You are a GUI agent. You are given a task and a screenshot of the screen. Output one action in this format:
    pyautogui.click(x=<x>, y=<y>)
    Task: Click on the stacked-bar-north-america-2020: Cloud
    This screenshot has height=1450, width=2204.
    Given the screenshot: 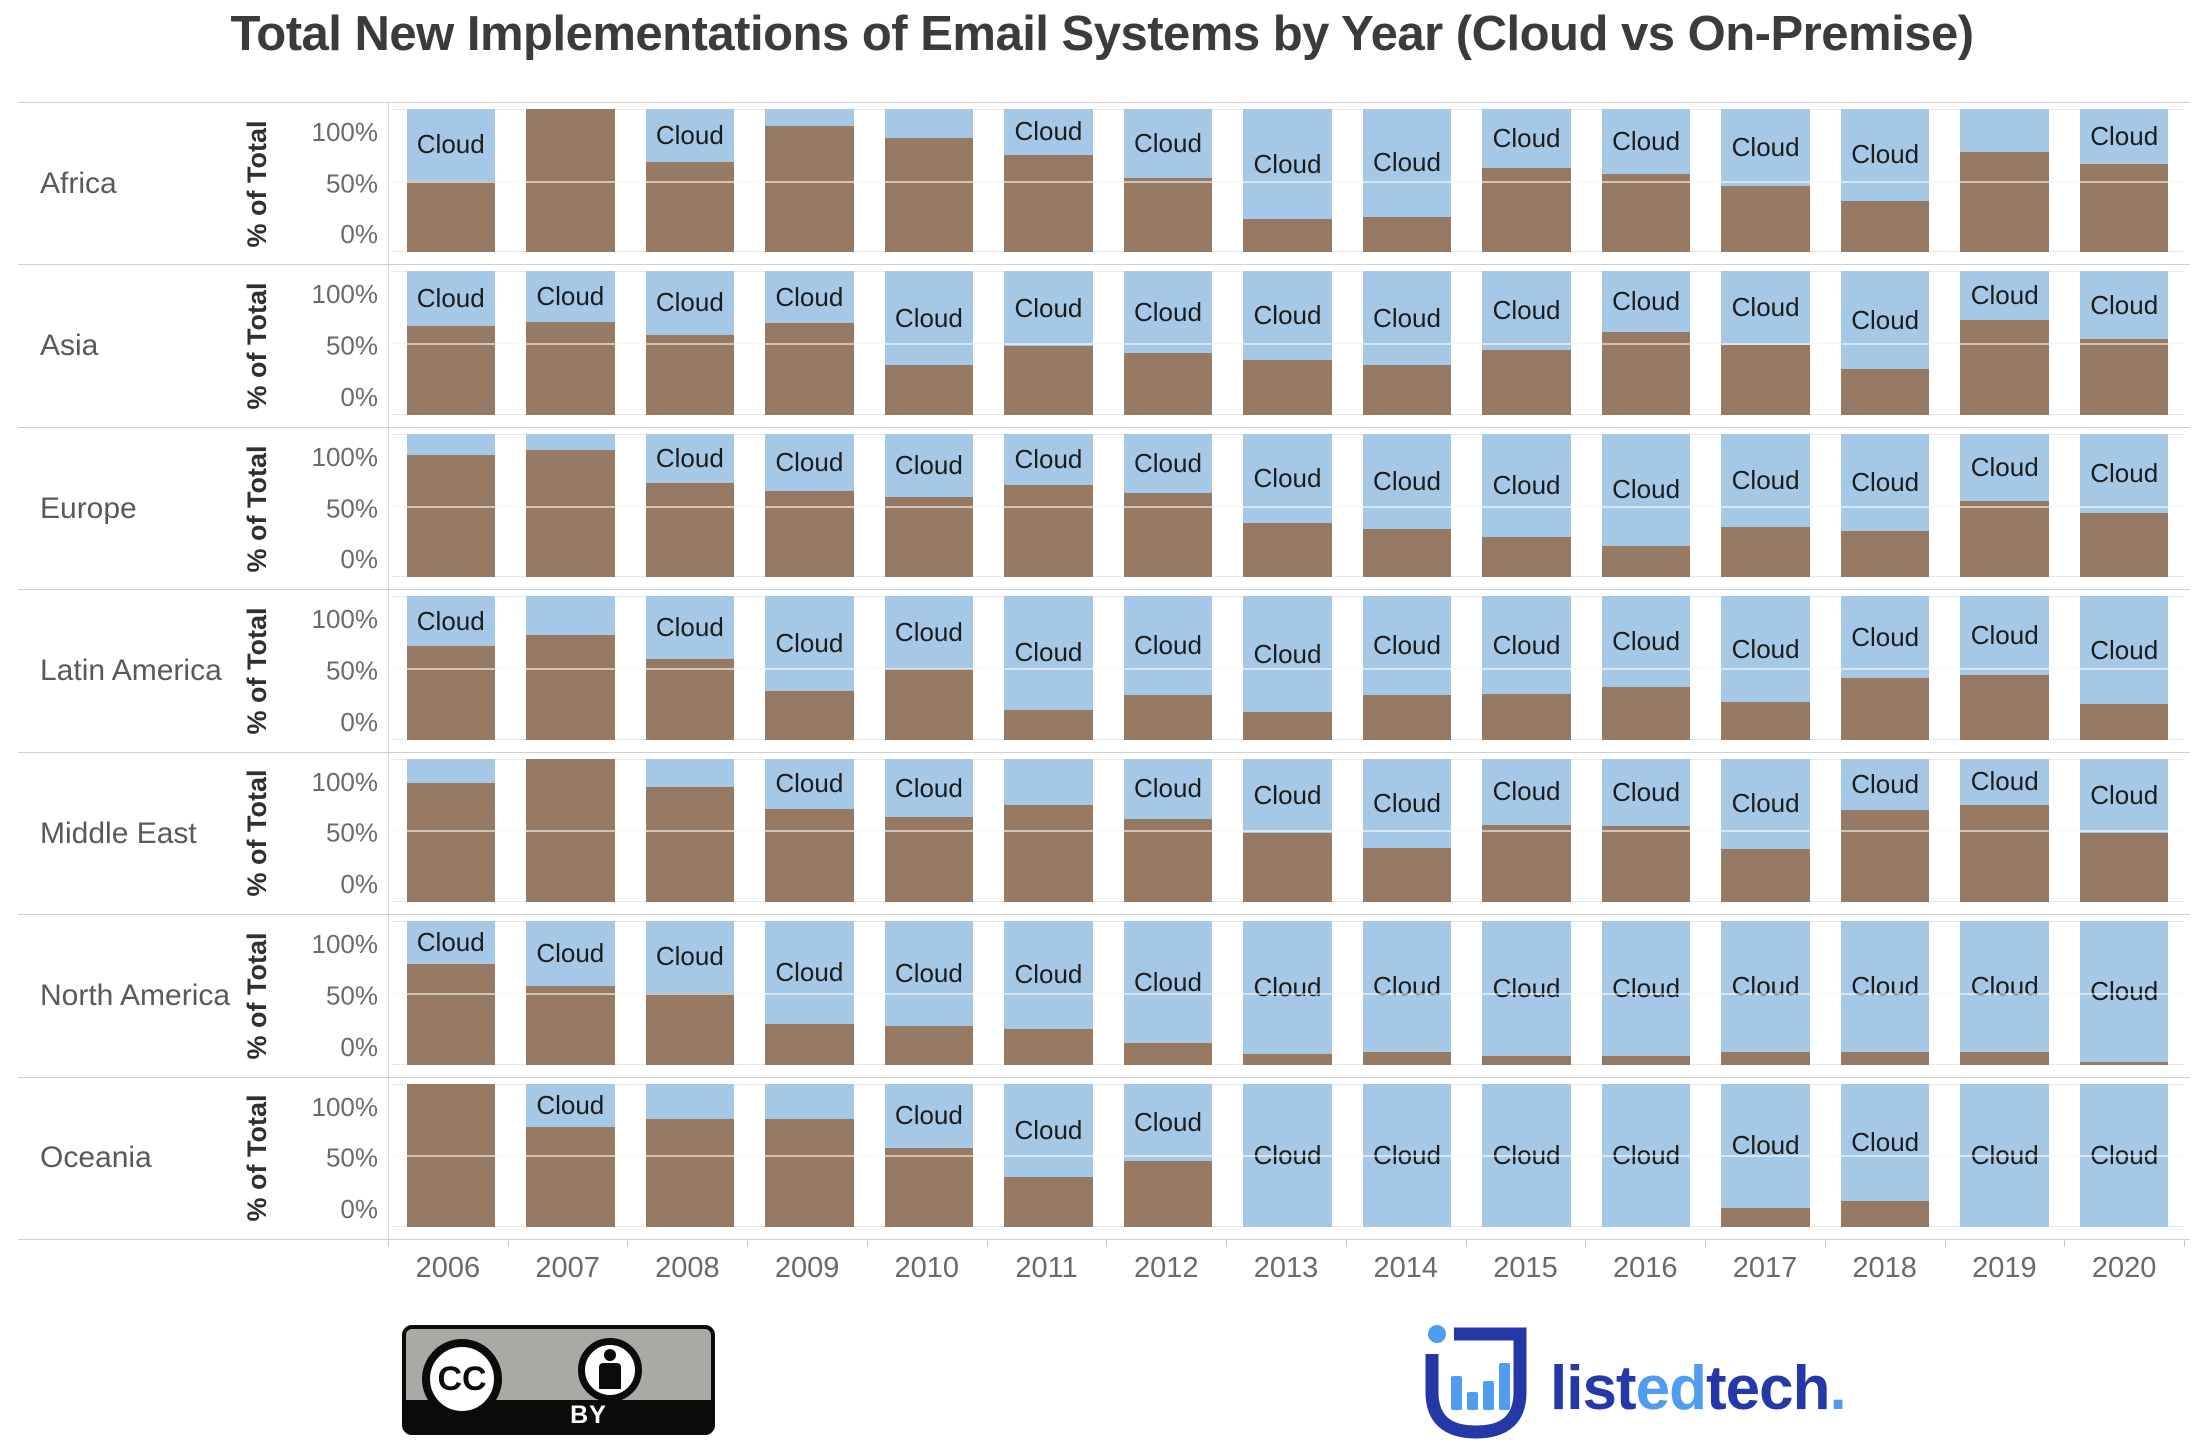 What is the action you would take?
    pyautogui.click(x=2124, y=993)
    